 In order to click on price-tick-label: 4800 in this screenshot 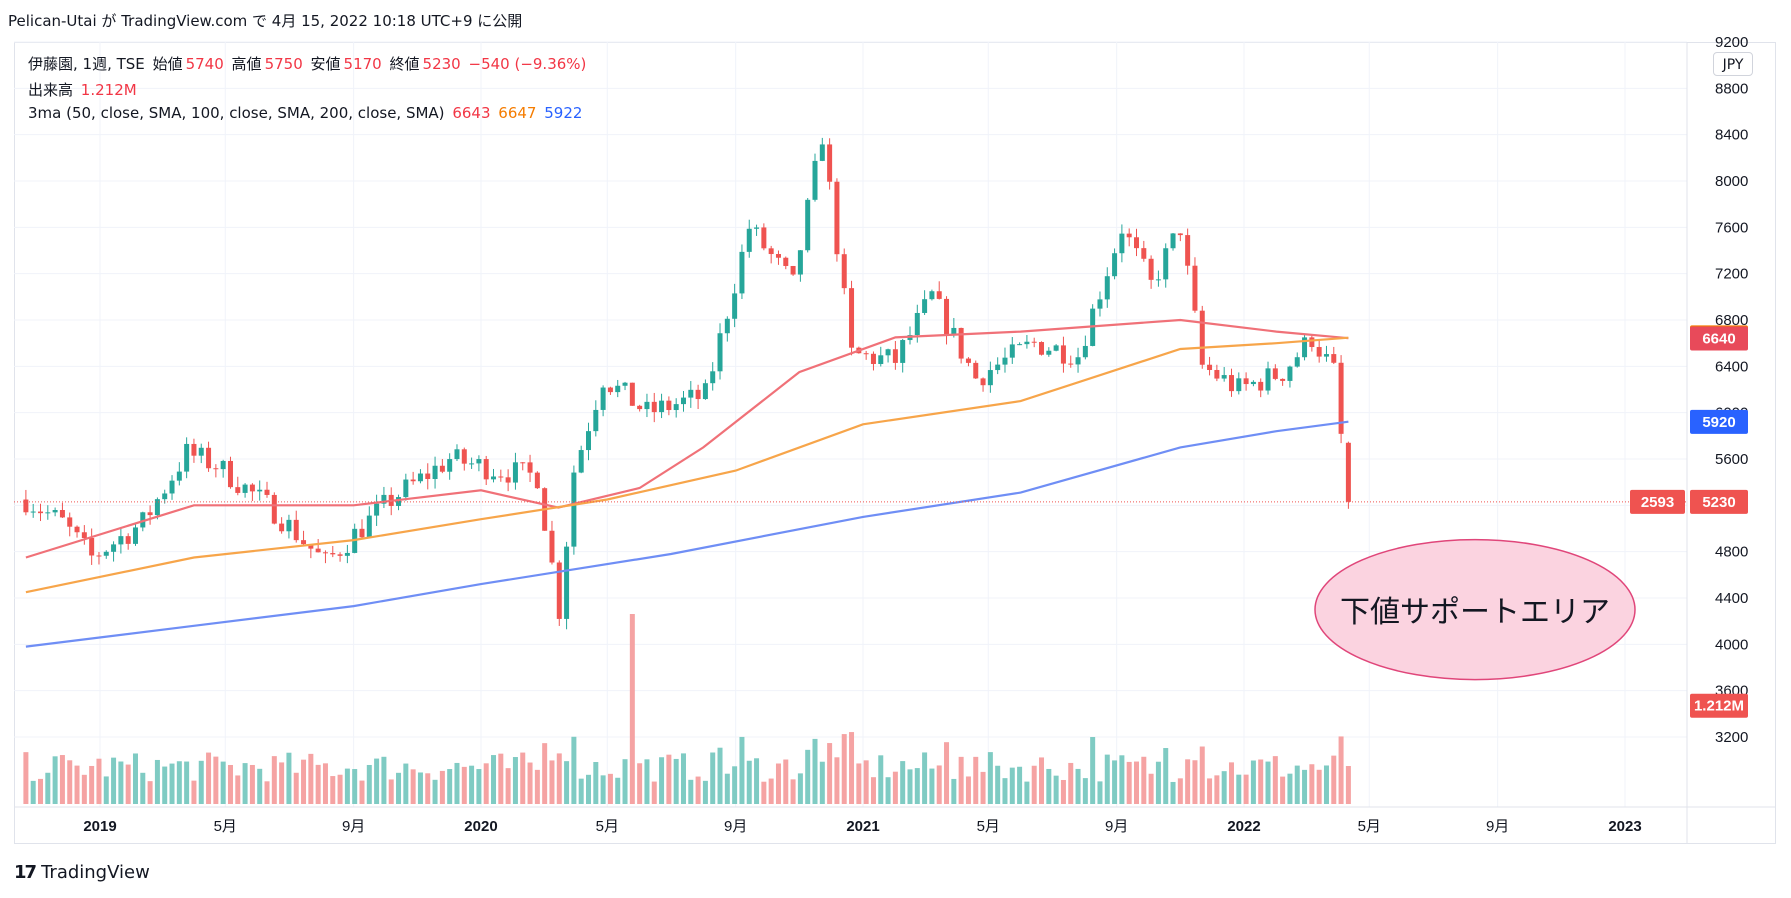, I will do `click(1731, 552)`.